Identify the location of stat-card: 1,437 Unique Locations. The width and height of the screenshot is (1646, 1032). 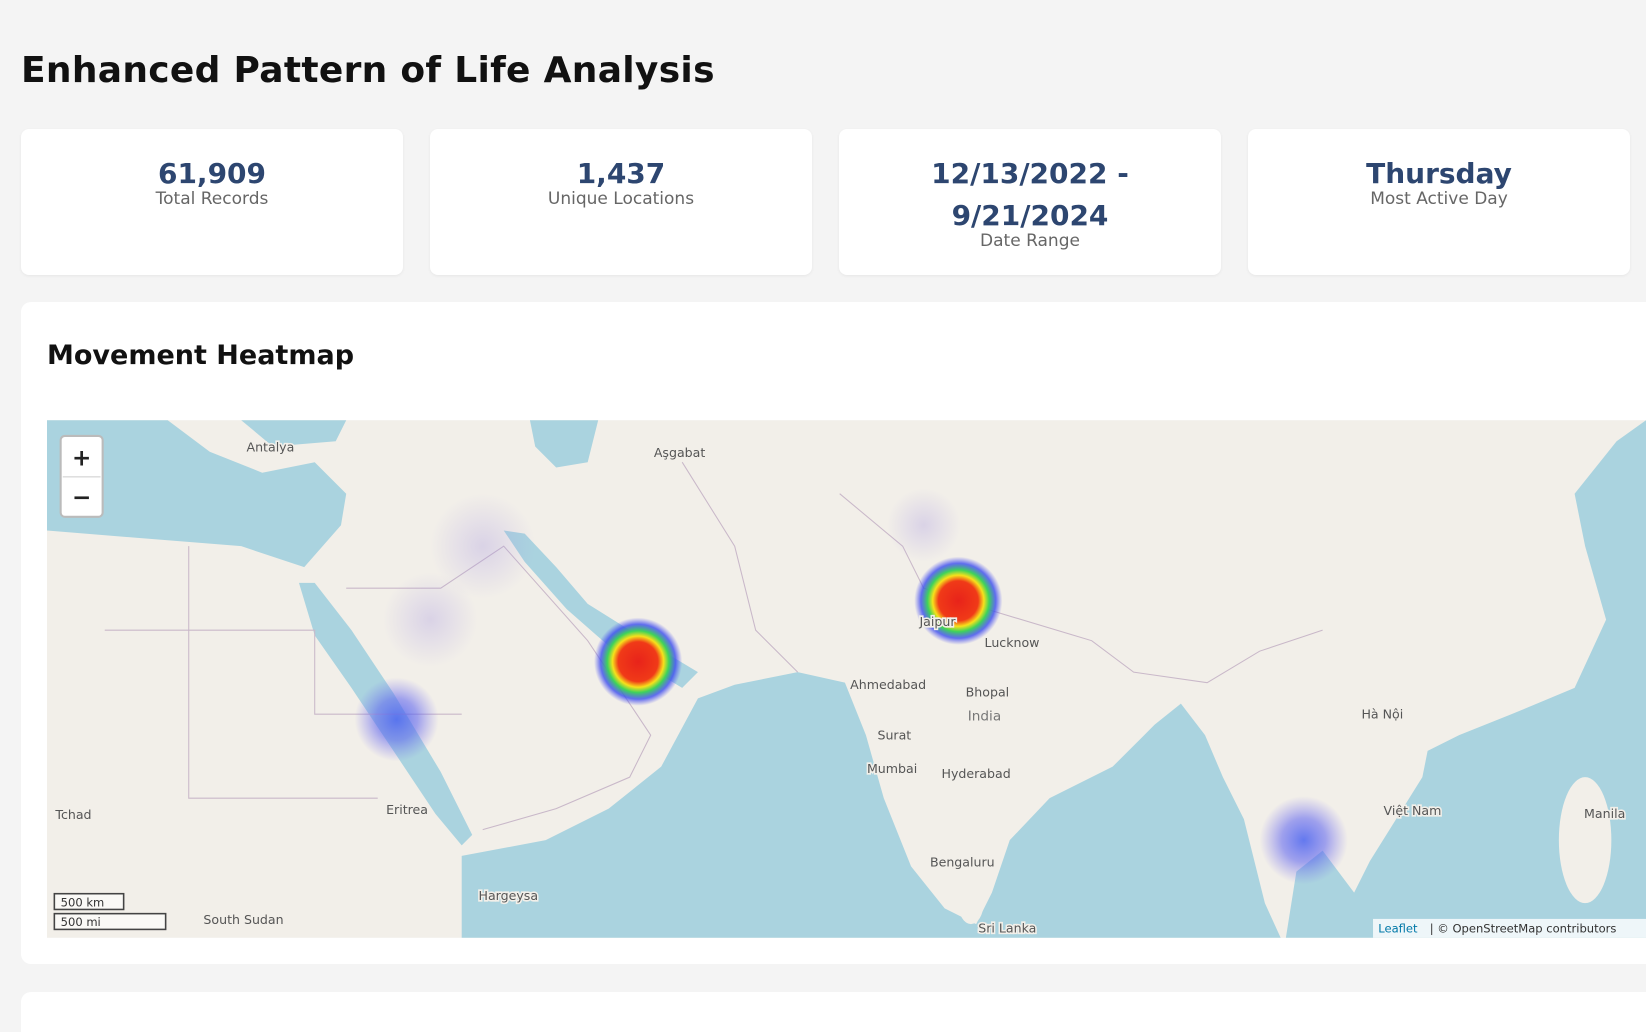
(621, 202).